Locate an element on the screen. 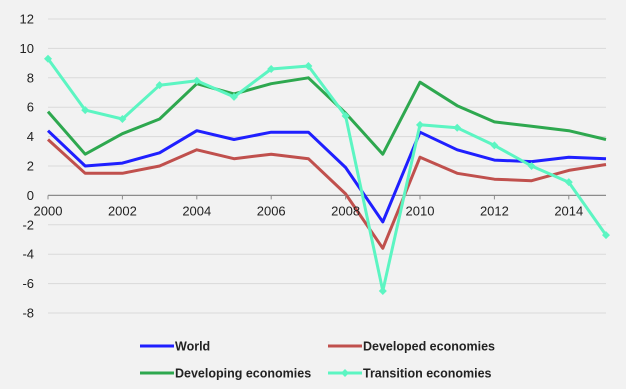 This screenshot has height=389, width=626. y-axis-ticks: -8 -6 -4 -2 0 2 4 6 8 10 12 is located at coordinates (27, 166).